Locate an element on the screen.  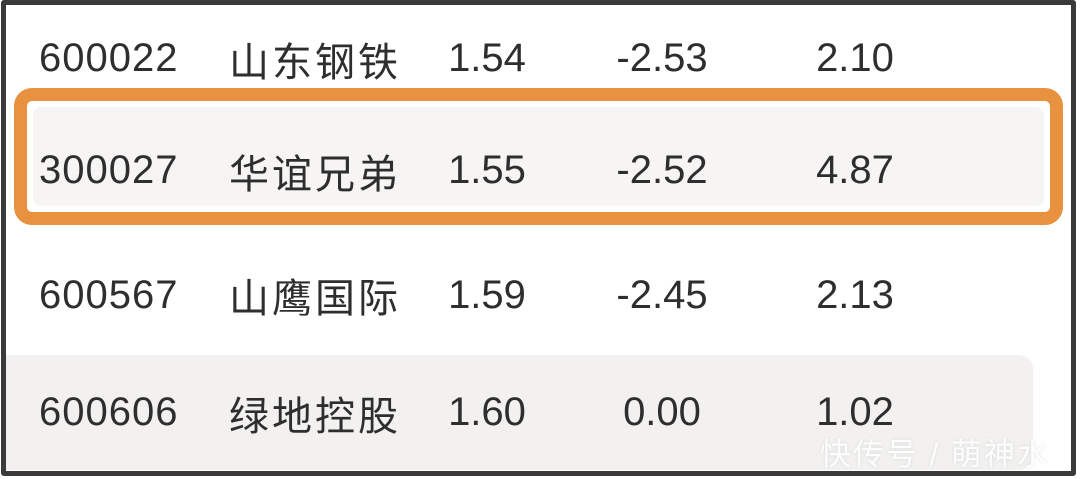
stock-price: 1.54 is located at coordinates (487, 58).